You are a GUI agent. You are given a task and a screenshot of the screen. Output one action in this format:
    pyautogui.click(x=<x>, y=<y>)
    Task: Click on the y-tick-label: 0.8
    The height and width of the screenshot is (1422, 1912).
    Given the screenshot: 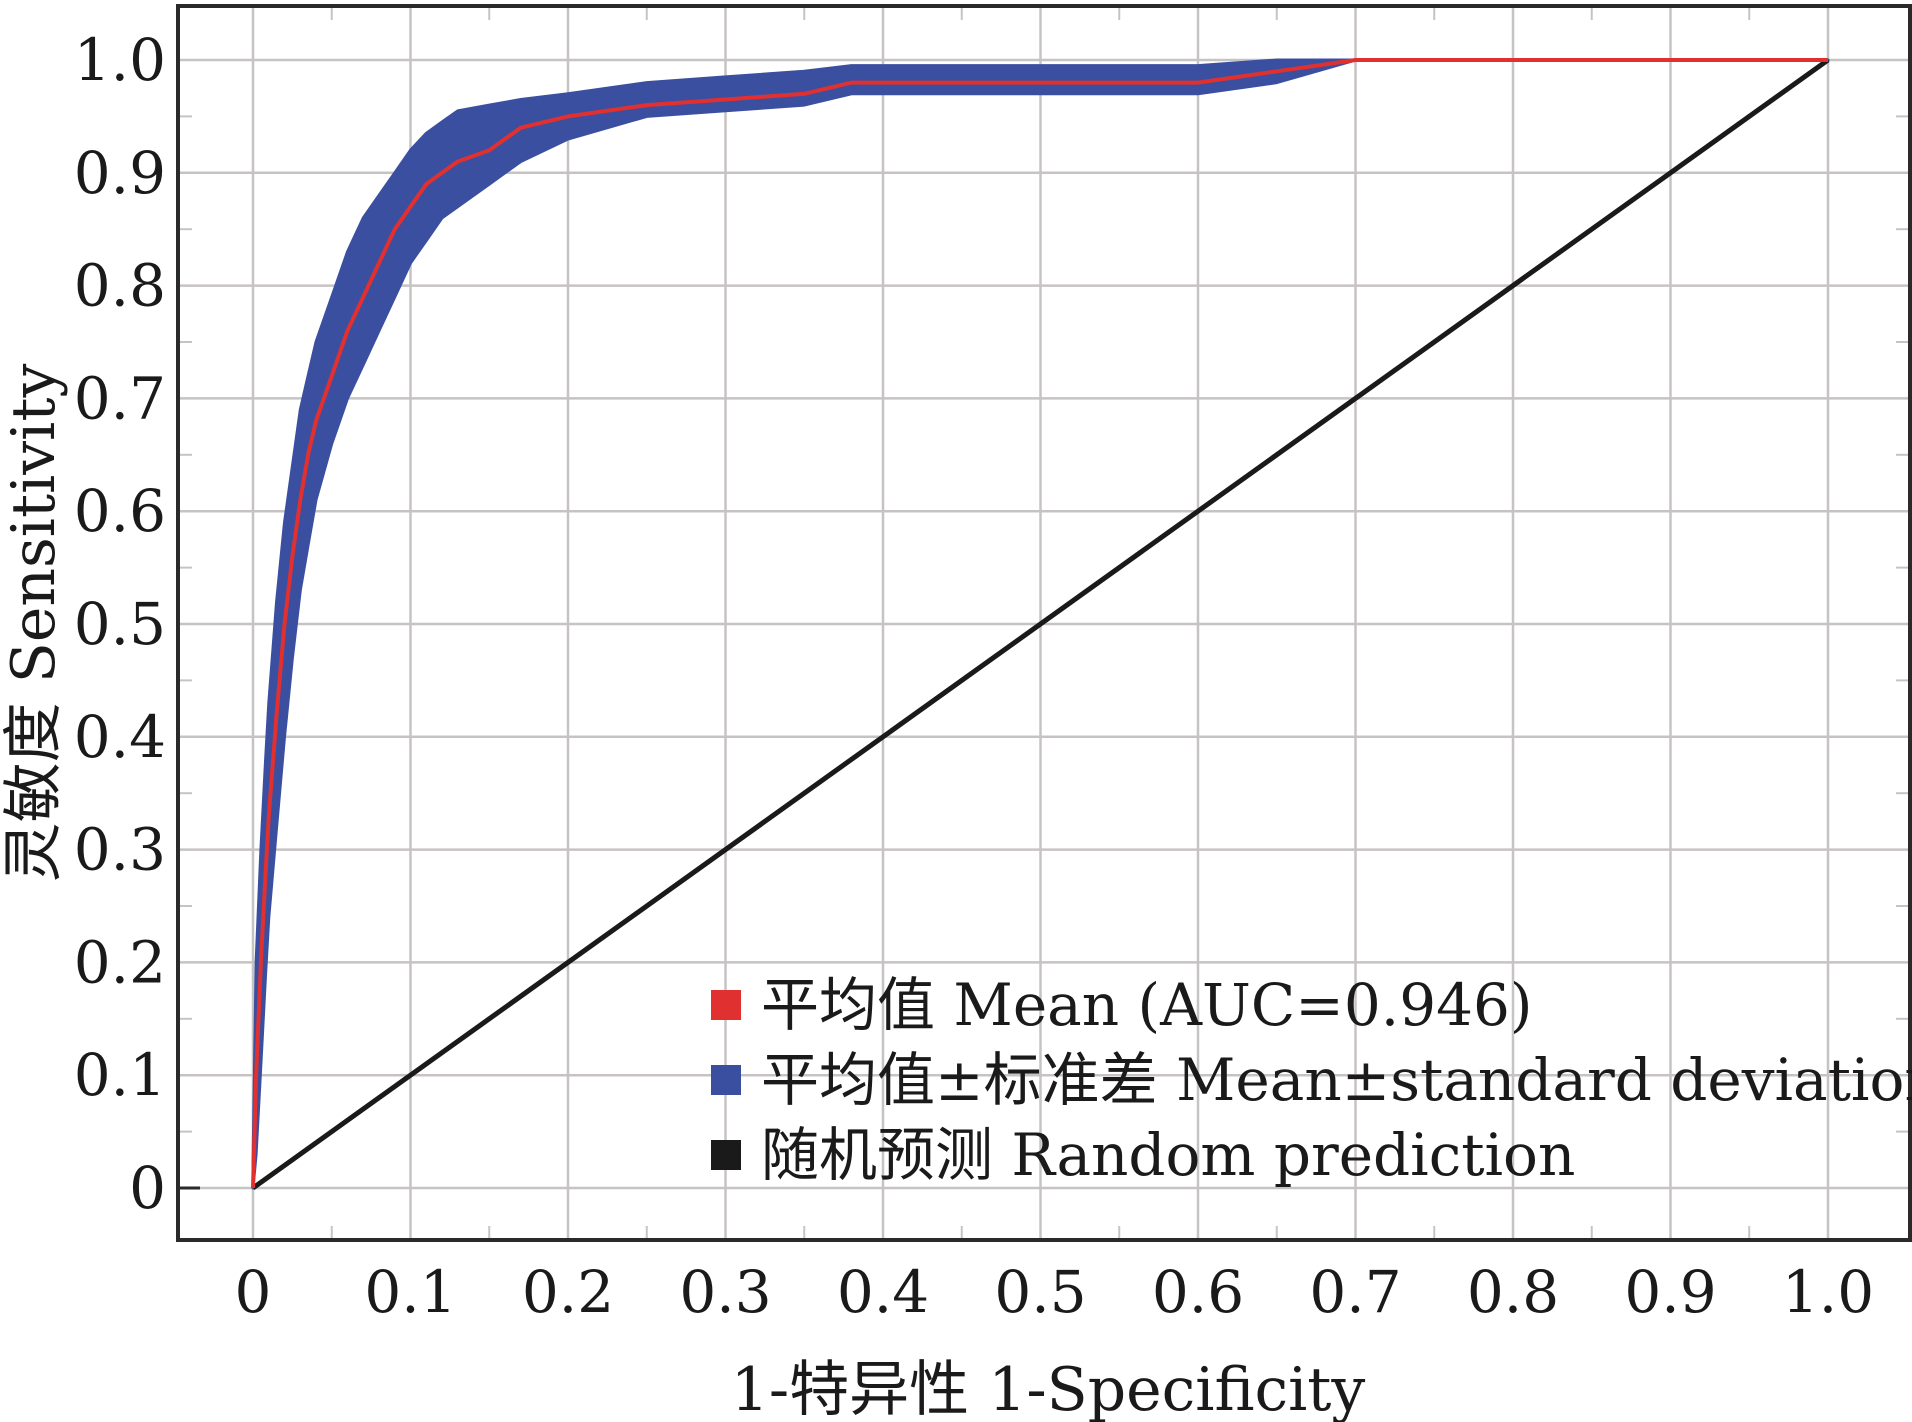 What is the action you would take?
    pyautogui.click(x=120, y=286)
    